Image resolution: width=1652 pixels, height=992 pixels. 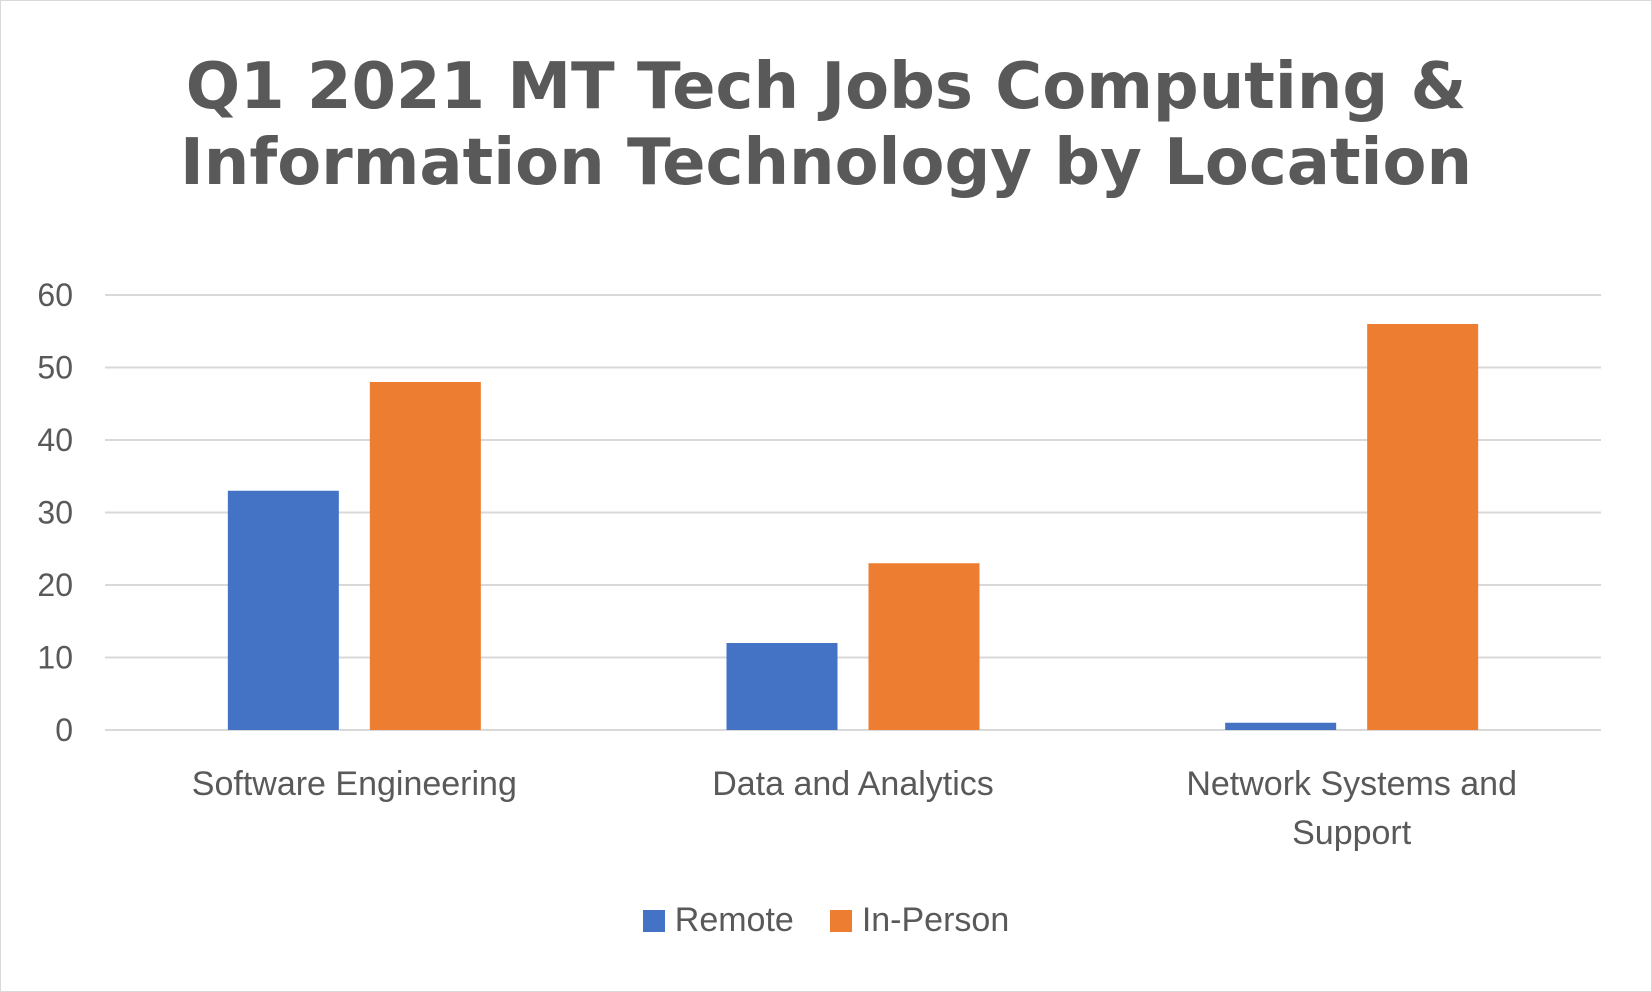 I want to click on y-tick-label: 10, so click(x=55, y=658).